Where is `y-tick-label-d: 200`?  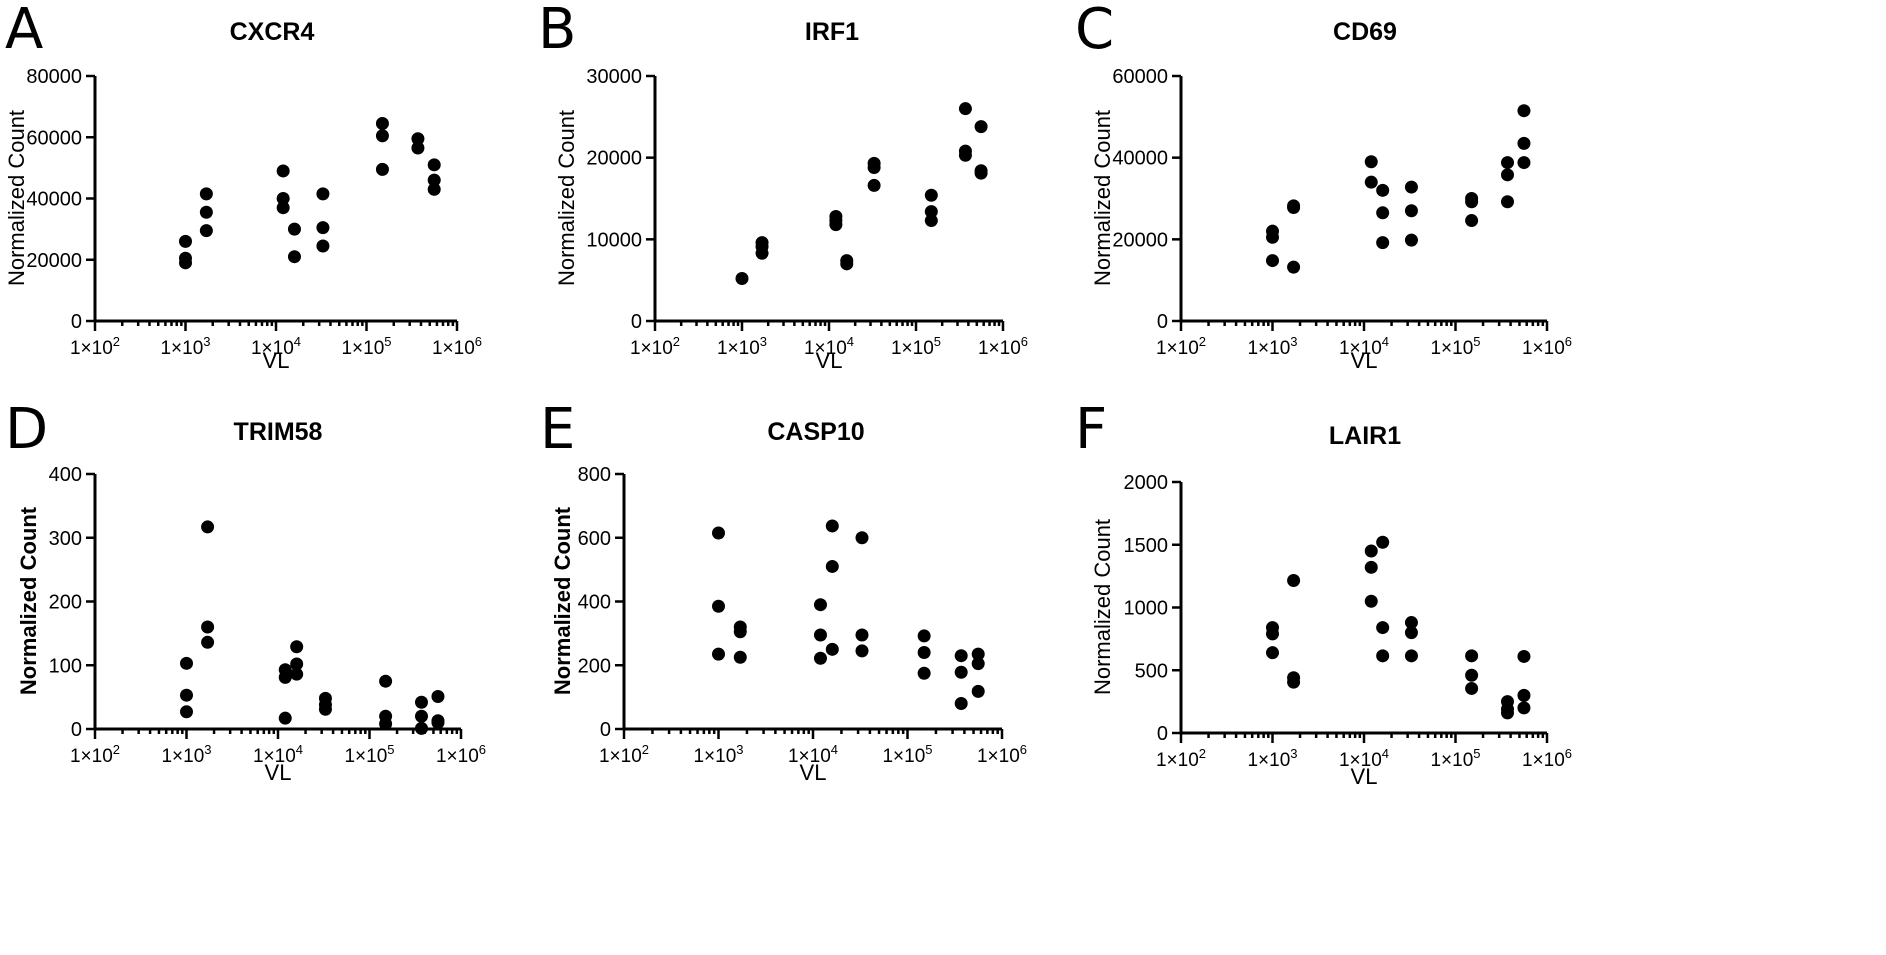 y-tick-label-d: 200 is located at coordinates (65, 603).